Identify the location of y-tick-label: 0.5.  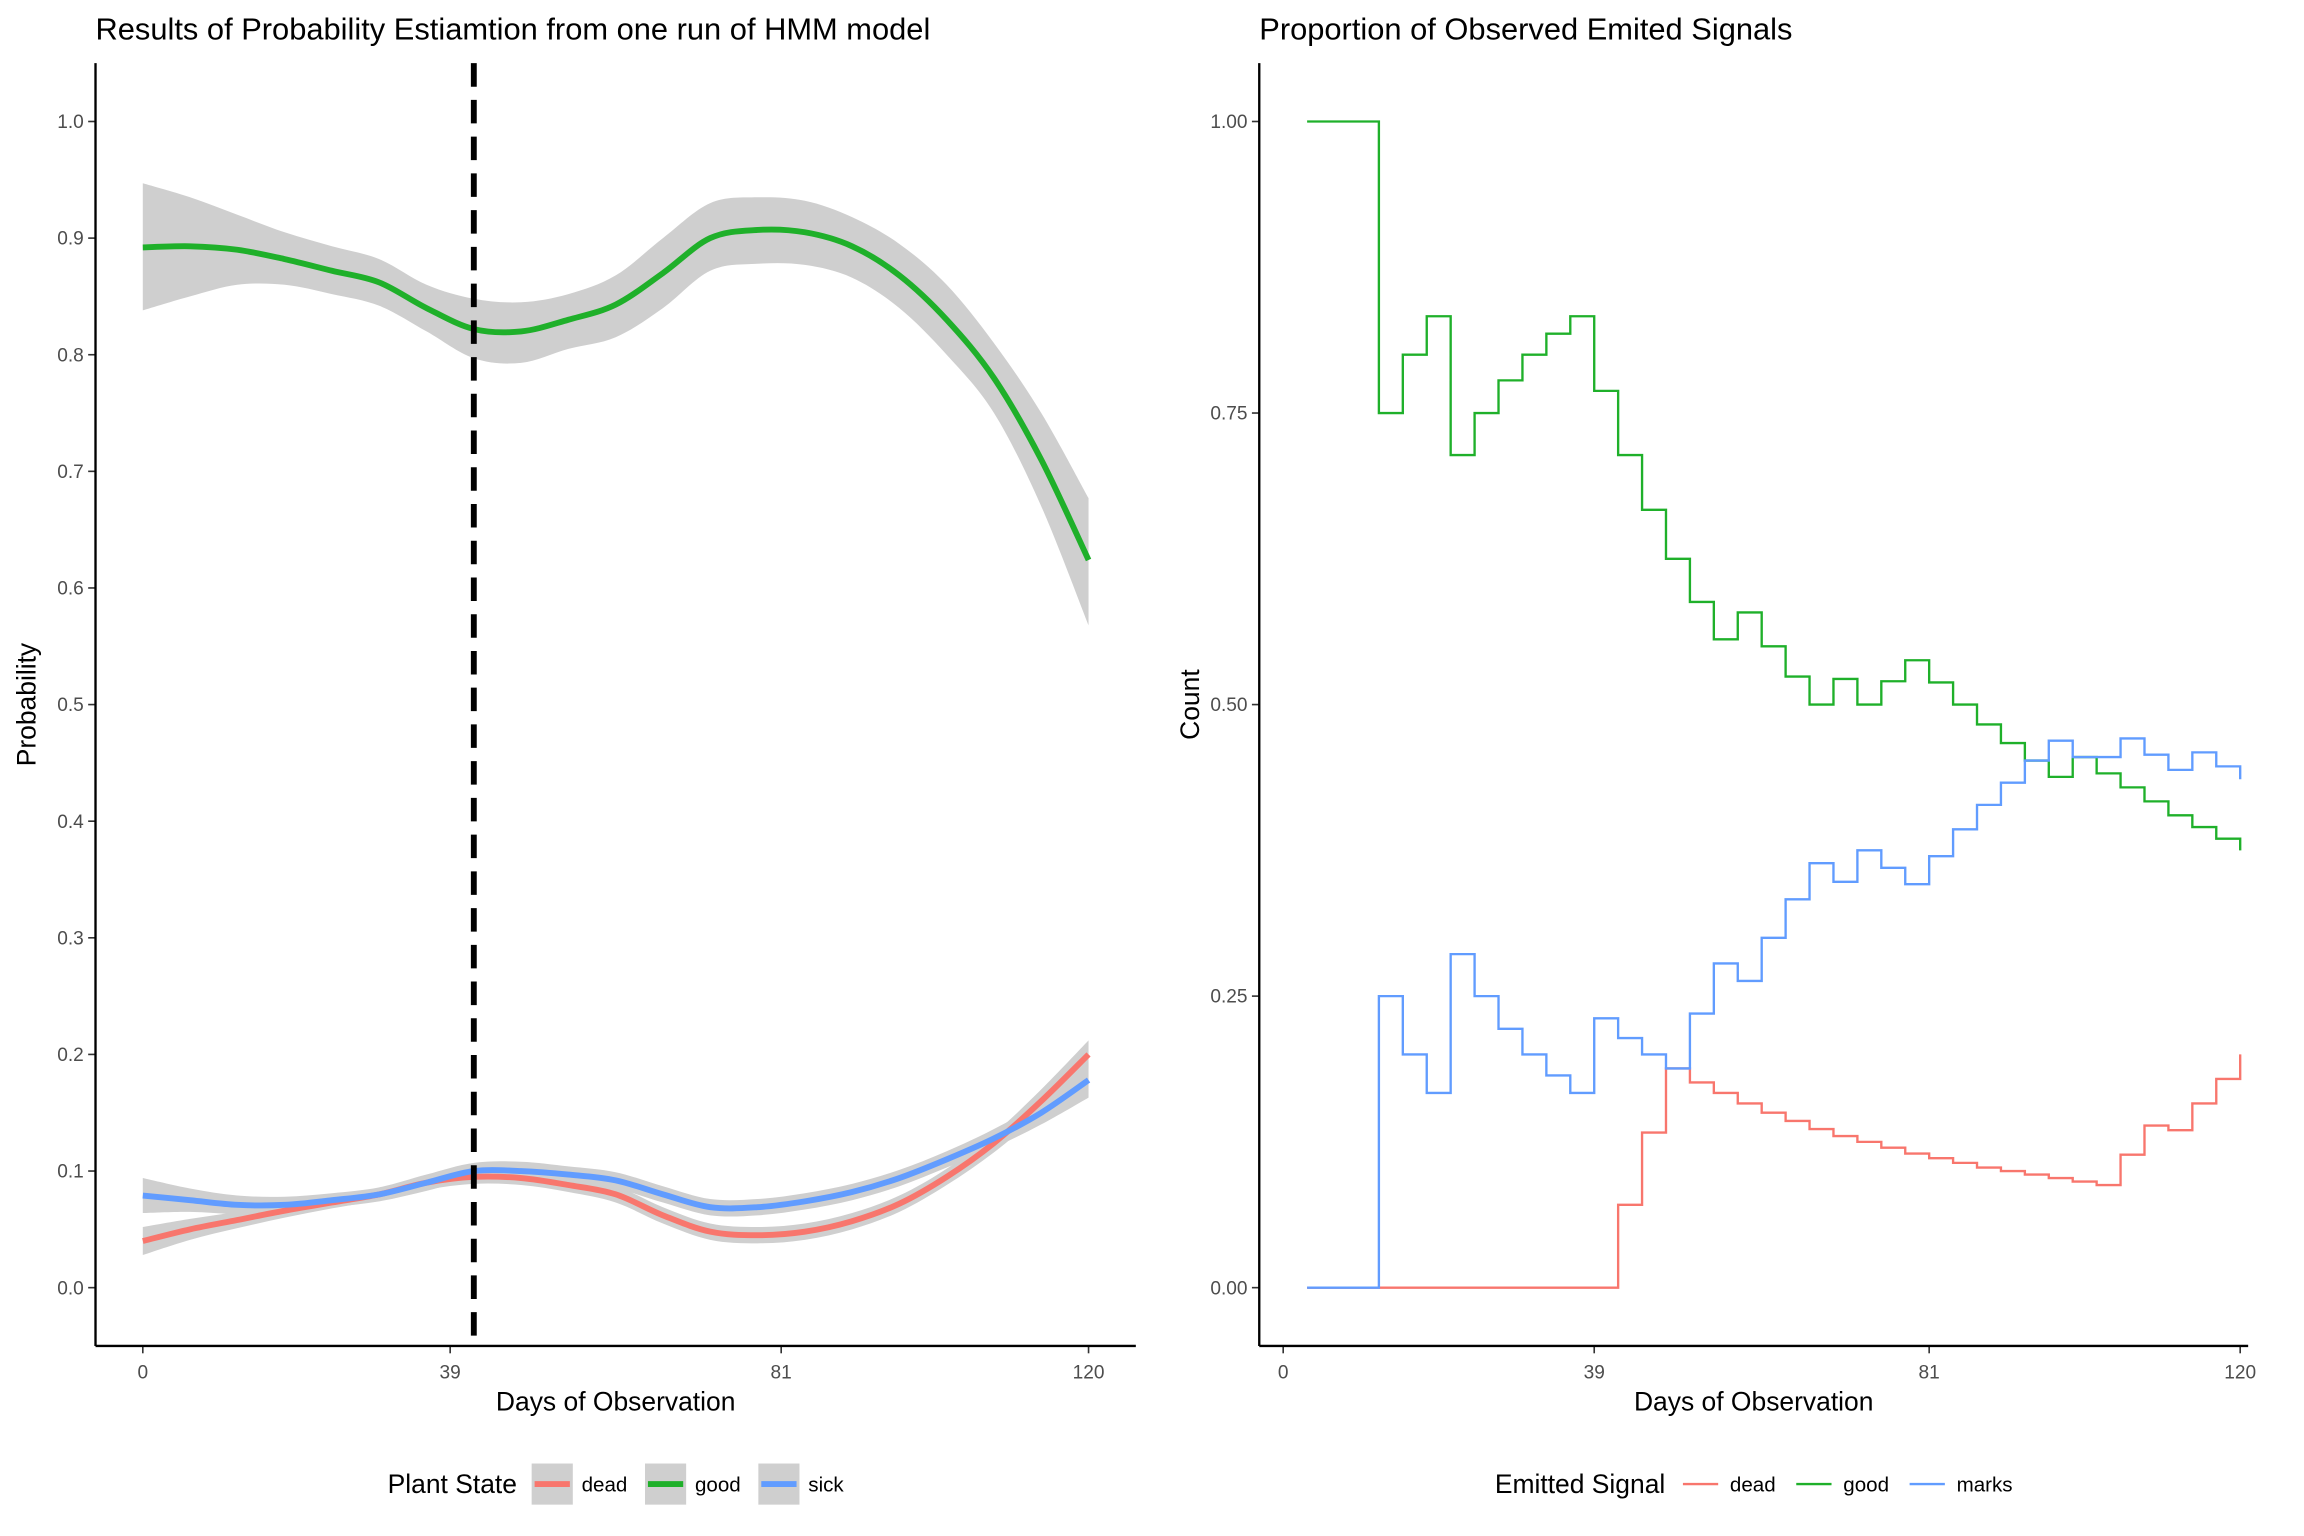
(70, 705).